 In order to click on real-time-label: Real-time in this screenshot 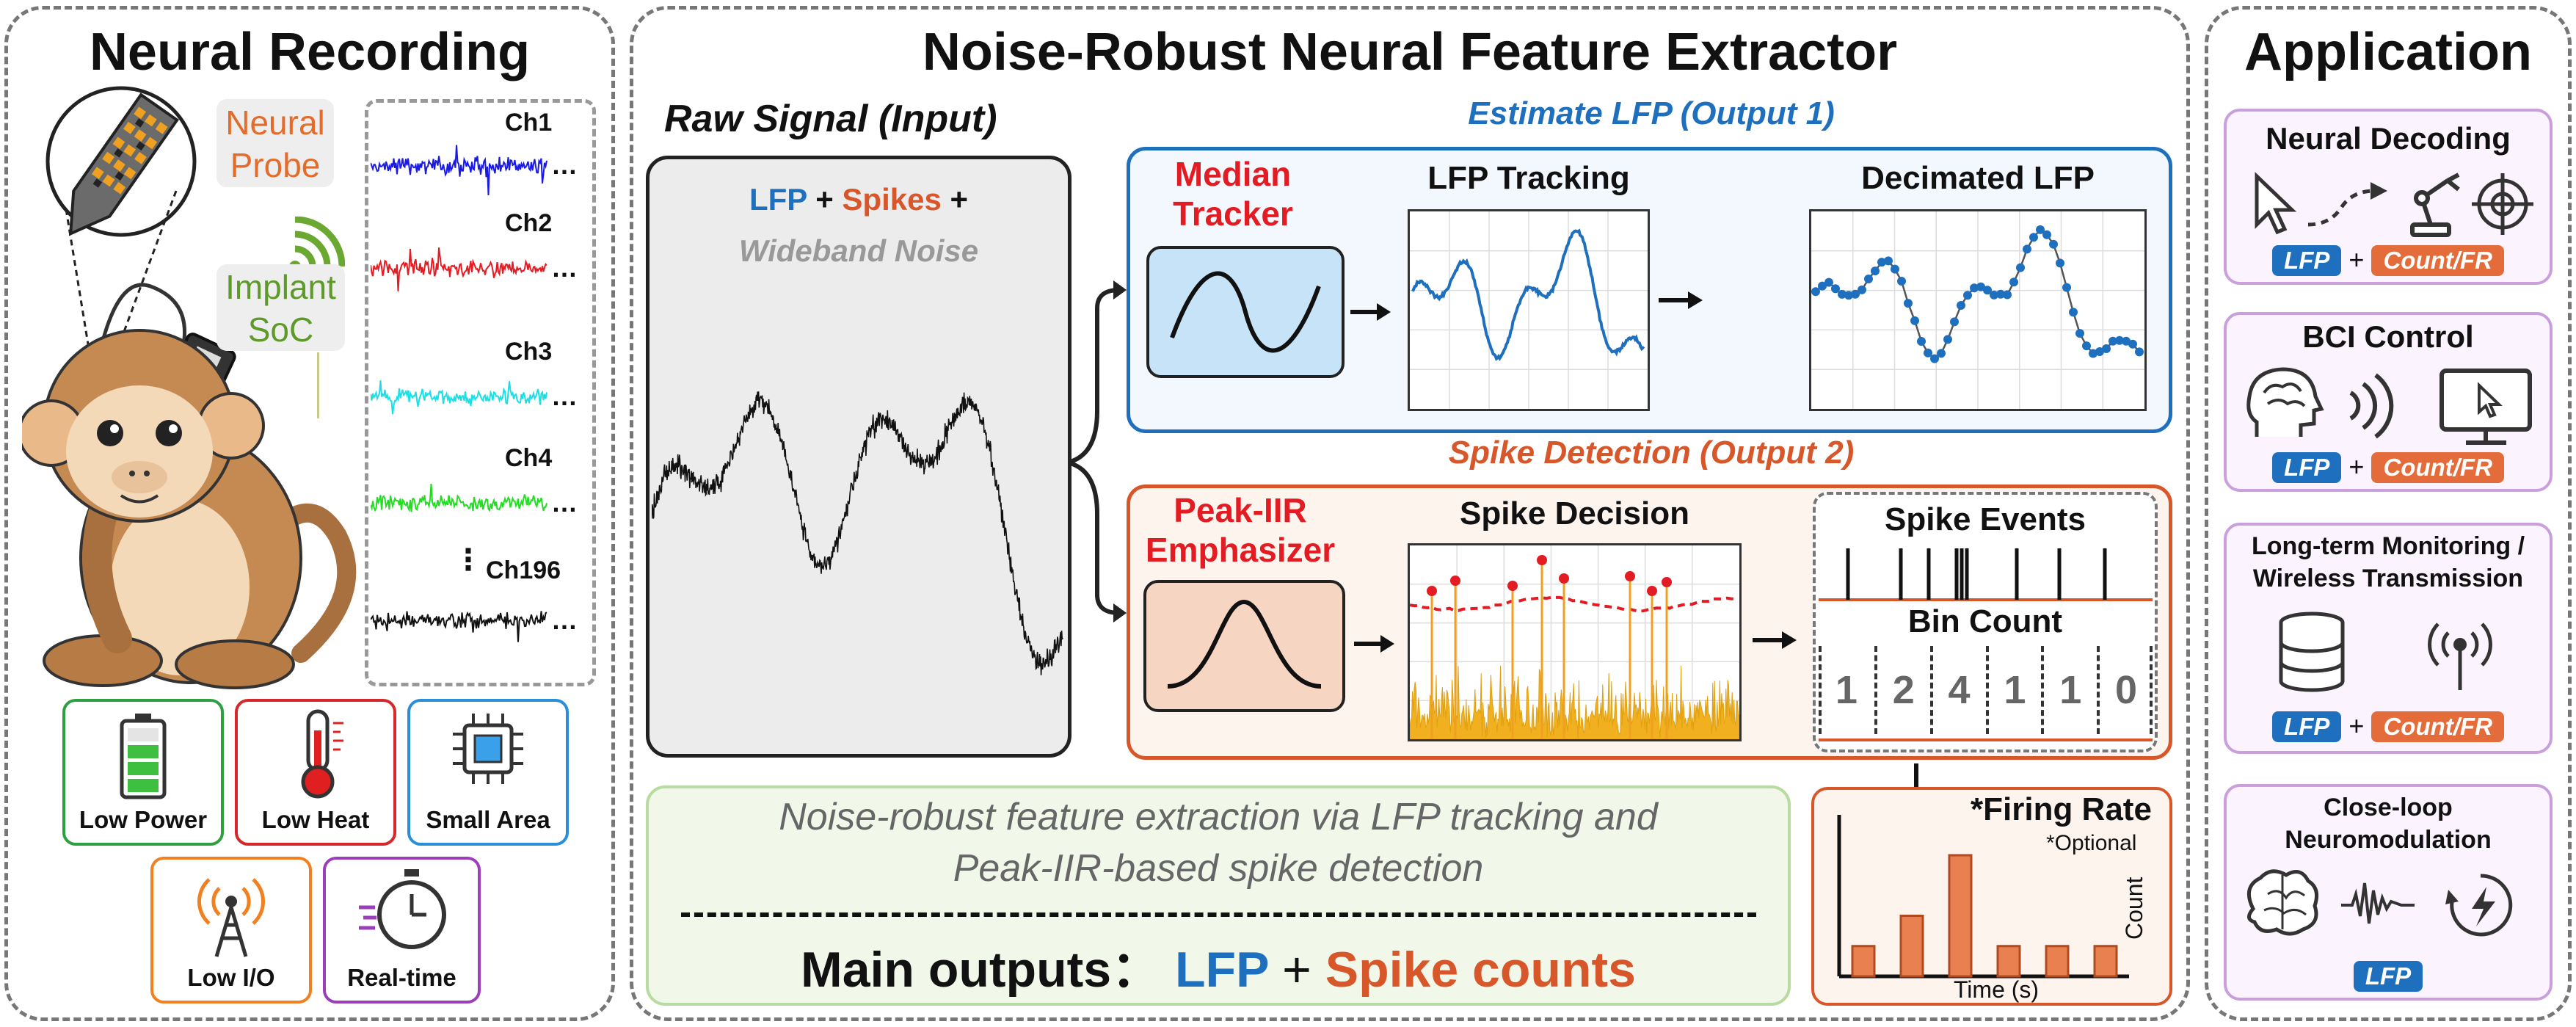, I will do `click(401, 978)`.